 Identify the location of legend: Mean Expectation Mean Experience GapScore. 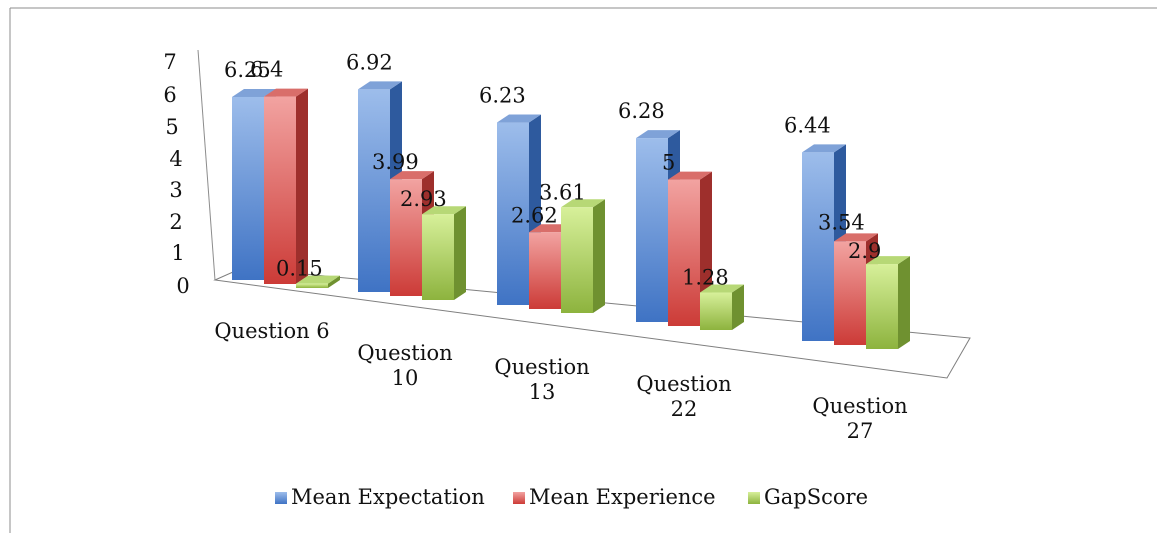
(571, 497).